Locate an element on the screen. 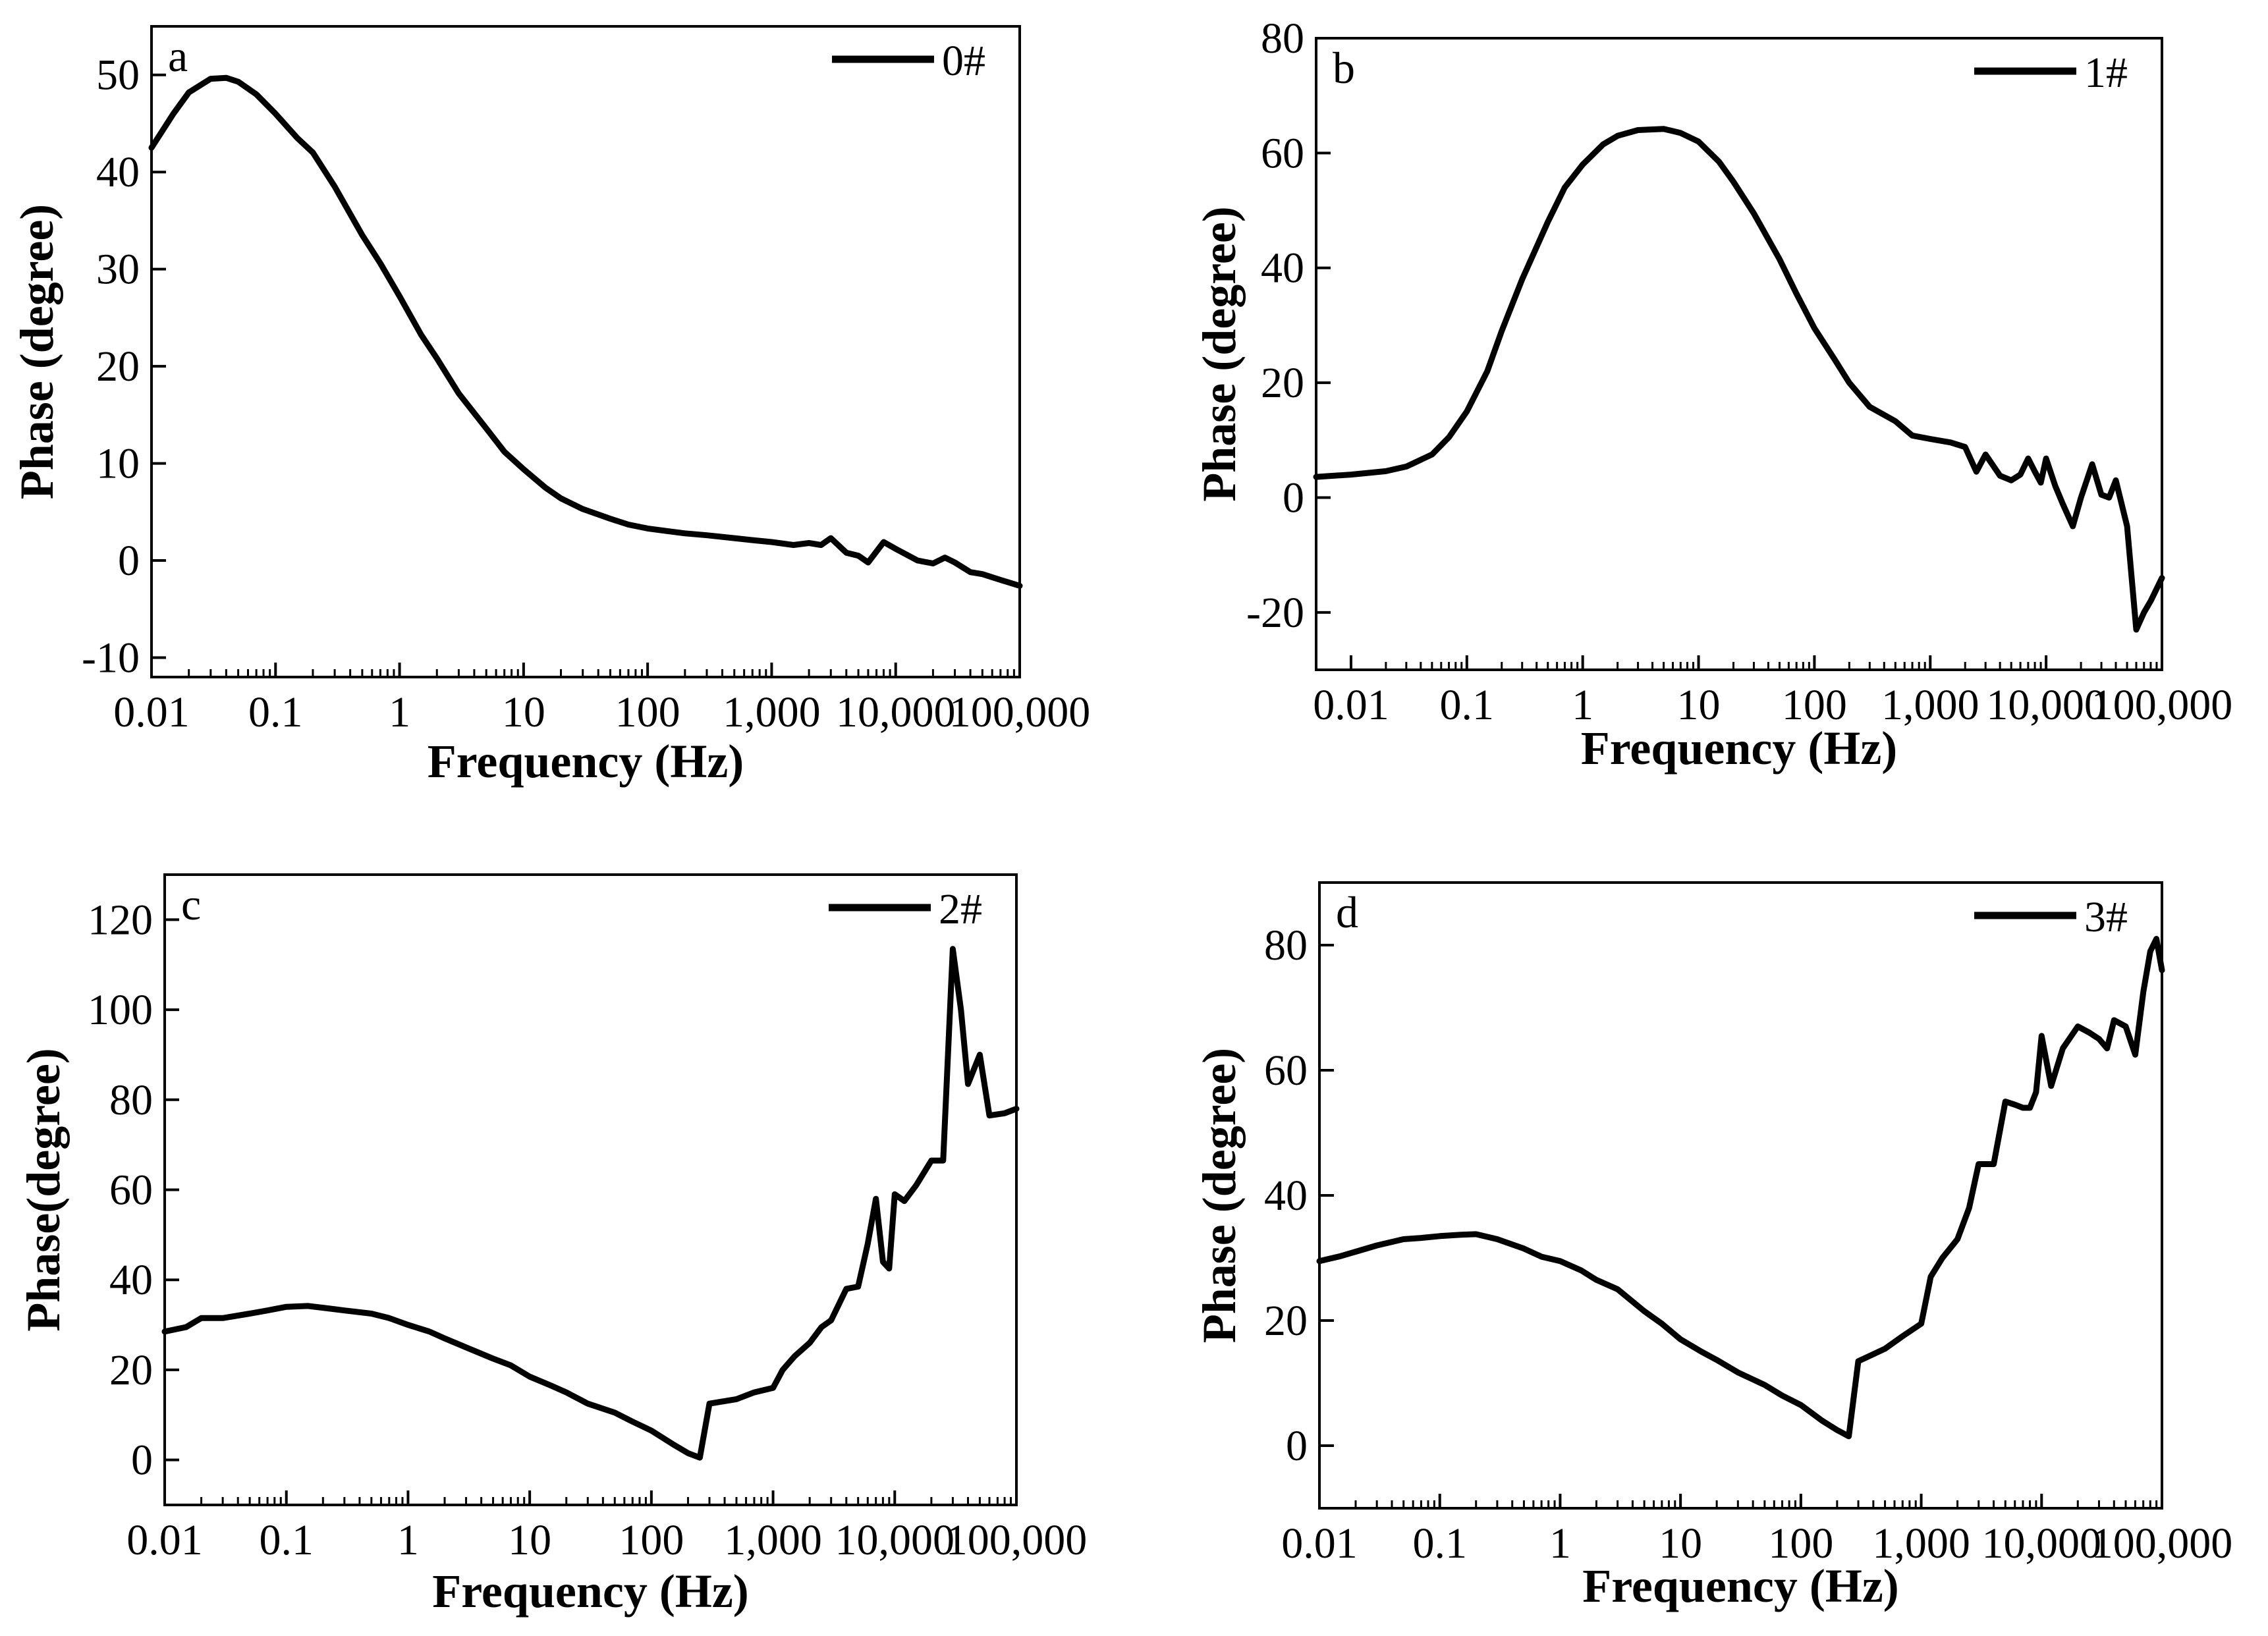  y-tick-label: -20 is located at coordinates (1275, 613).